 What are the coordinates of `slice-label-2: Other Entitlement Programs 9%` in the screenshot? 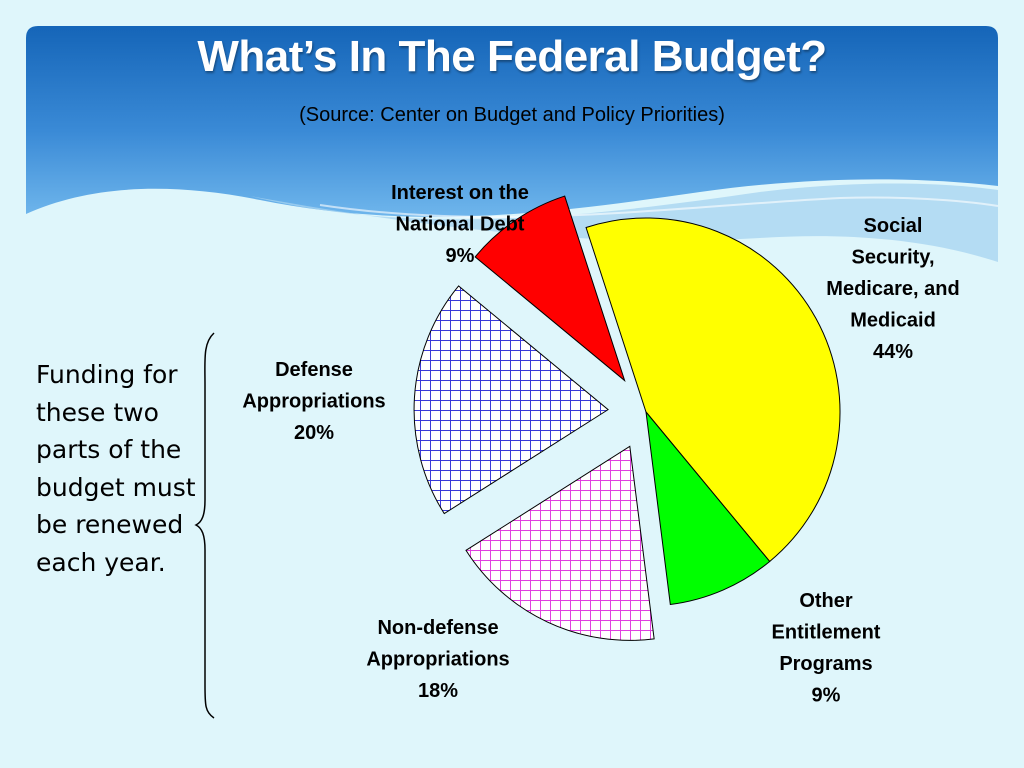 It's located at (826, 648).